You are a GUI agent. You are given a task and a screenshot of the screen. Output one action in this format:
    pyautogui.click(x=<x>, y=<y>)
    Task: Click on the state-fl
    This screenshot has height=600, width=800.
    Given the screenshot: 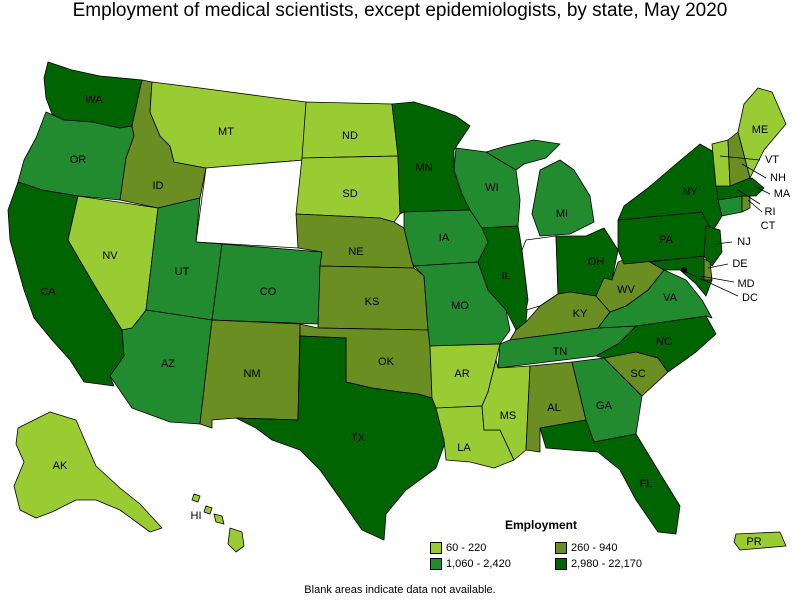 What is the action you would take?
    pyautogui.click(x=610, y=477)
    